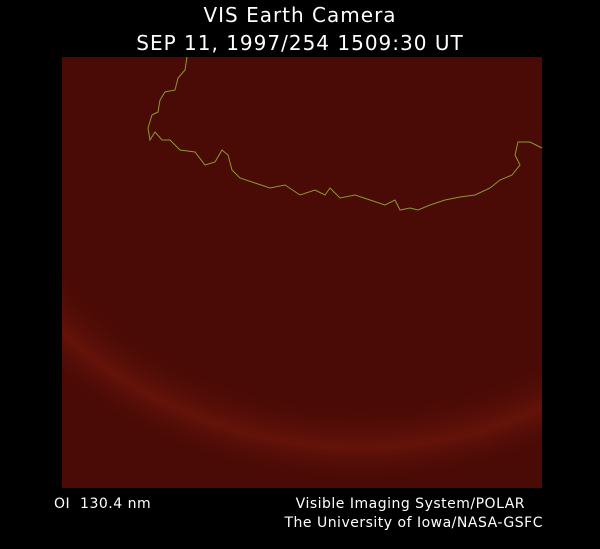 The width and height of the screenshot is (600, 549). Describe the element at coordinates (413, 523) in the screenshot. I see `credit-line: The University of Iowa/NASA-GSFC` at that location.